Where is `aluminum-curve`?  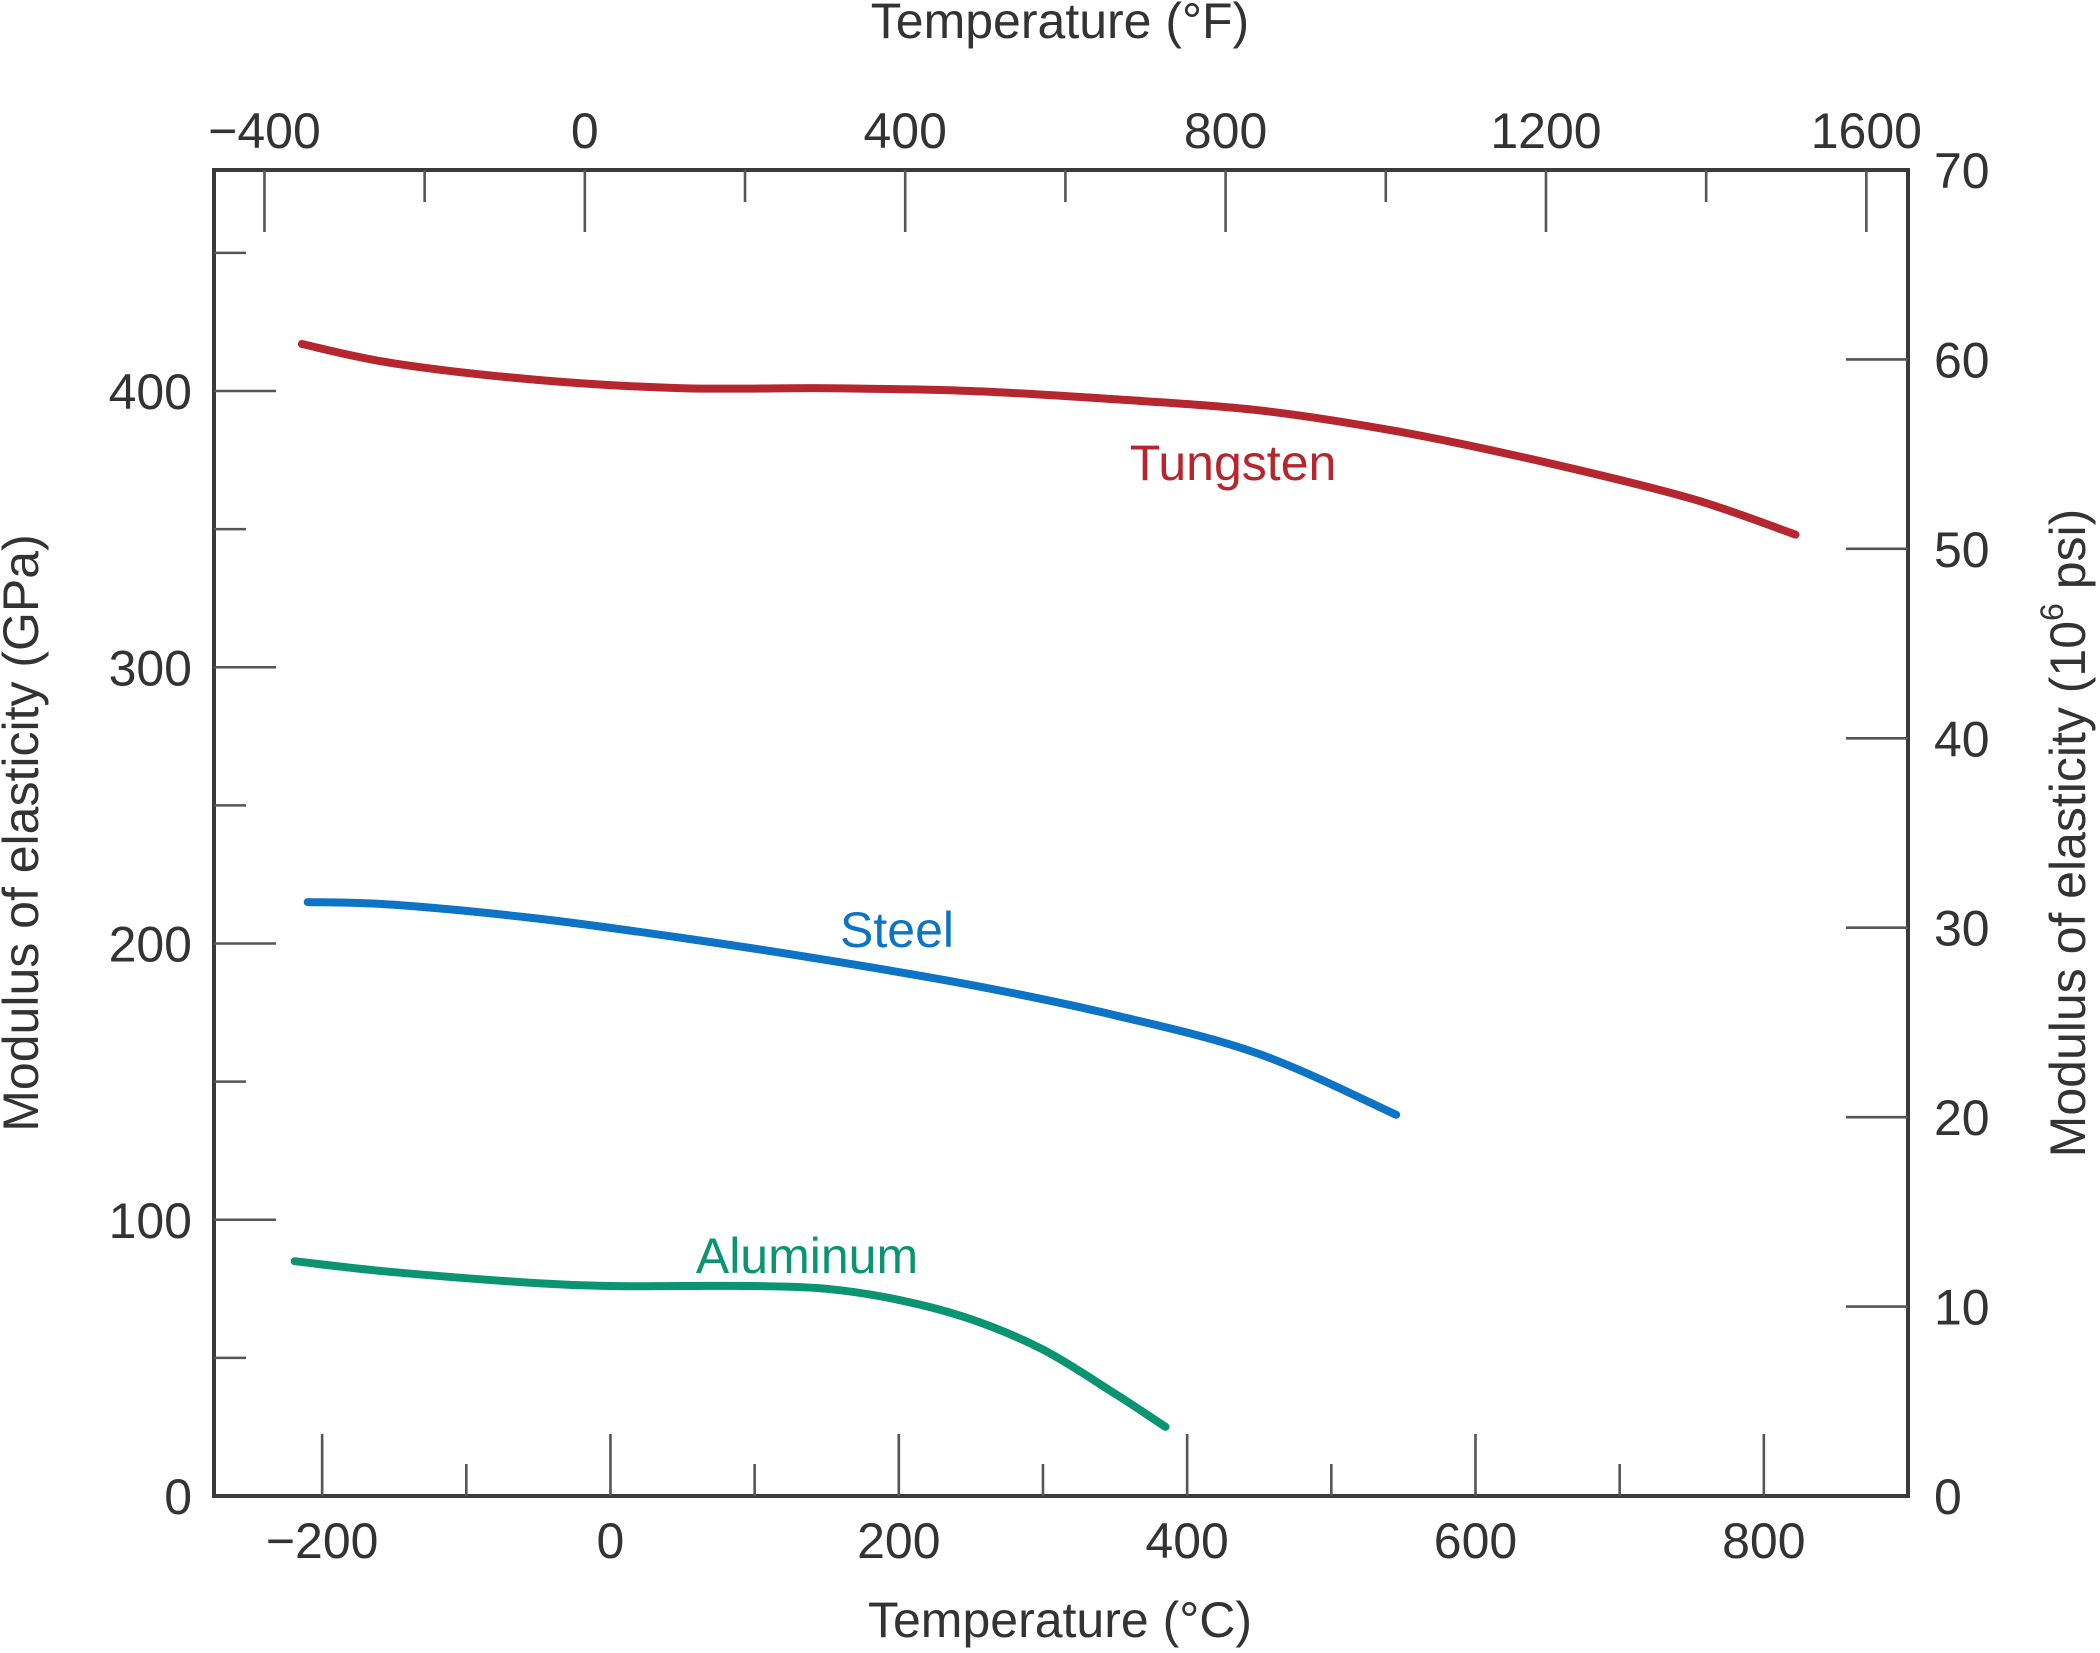 aluminum-curve is located at coordinates (730, 1344).